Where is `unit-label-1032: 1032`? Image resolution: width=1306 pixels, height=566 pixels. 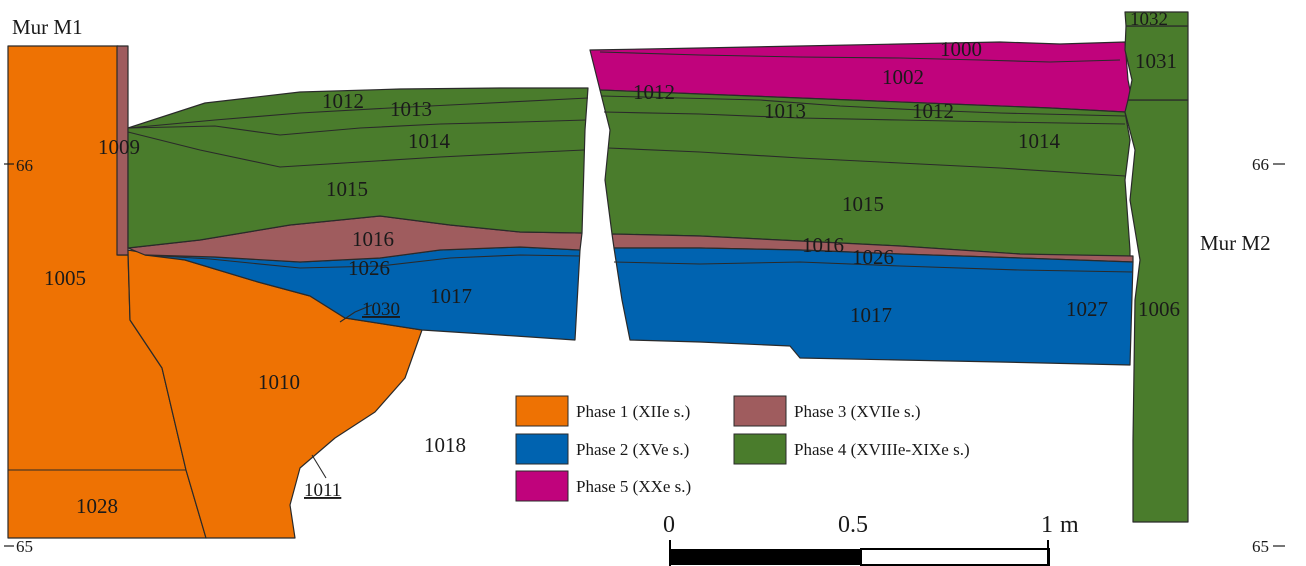
unit-label-1032: 1032 is located at coordinates (1149, 19).